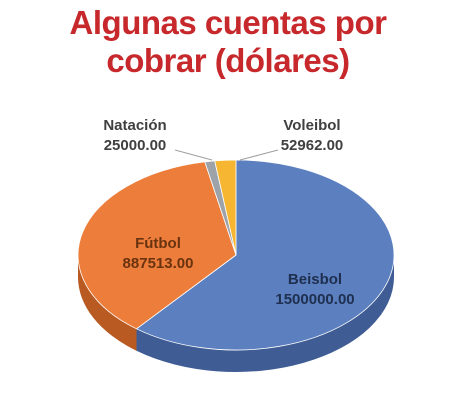 The height and width of the screenshot is (400, 456). Describe the element at coordinates (158, 263) in the screenshot. I see `data-label-value-futbol: 887513.00` at that location.